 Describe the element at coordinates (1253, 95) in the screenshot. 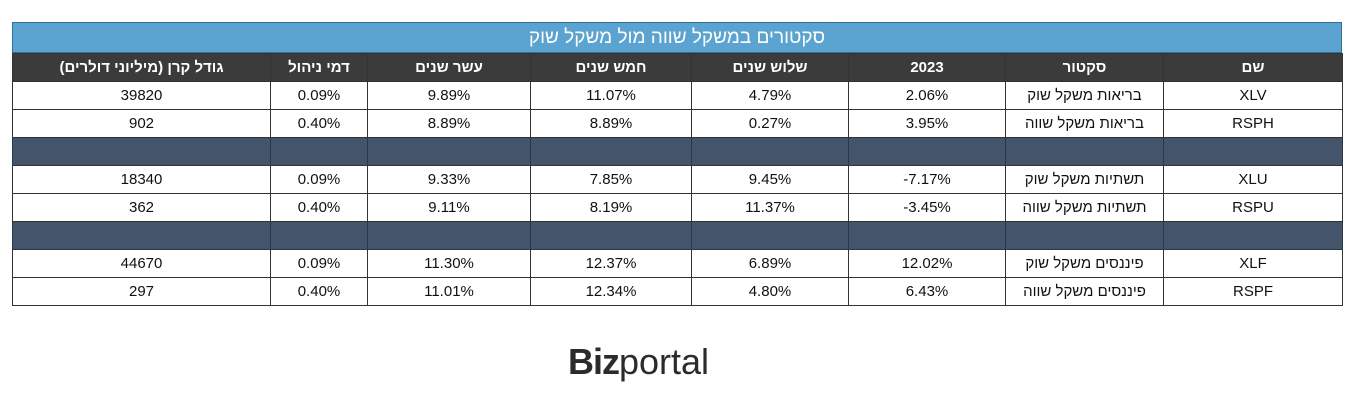

I see `table-cell: XLV` at that location.